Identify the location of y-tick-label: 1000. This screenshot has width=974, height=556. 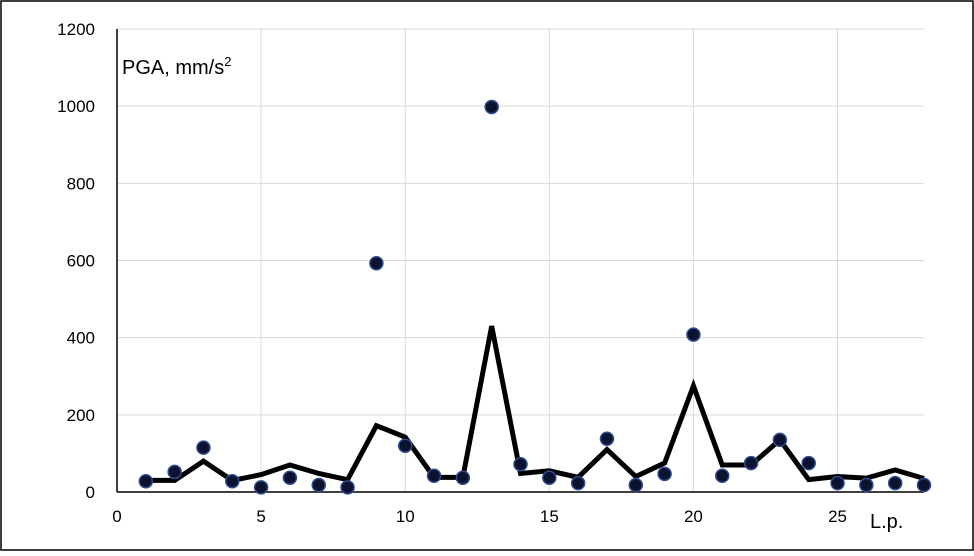
(76, 106).